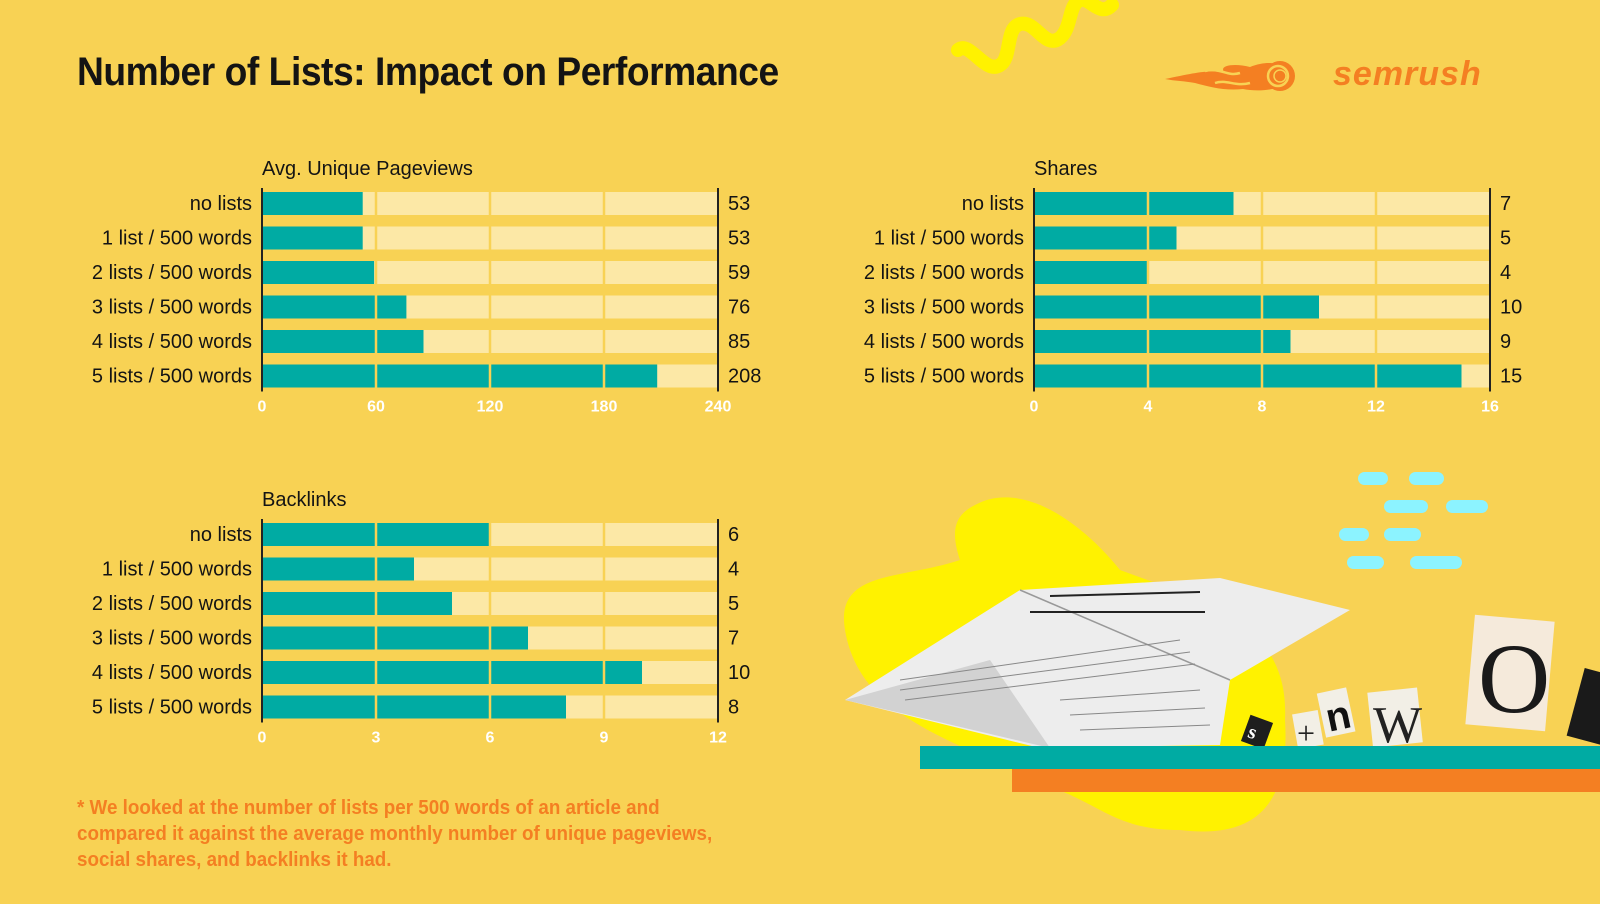  Describe the element at coordinates (1230, 76) in the screenshot. I see `semrush-fireball-icon` at that location.